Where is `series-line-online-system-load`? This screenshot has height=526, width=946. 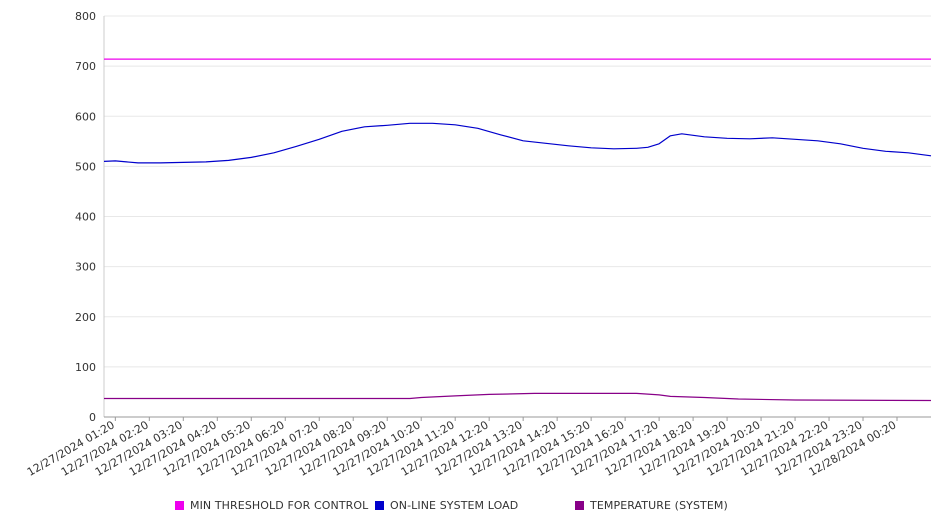 series-line-online-system-load is located at coordinates (517, 143).